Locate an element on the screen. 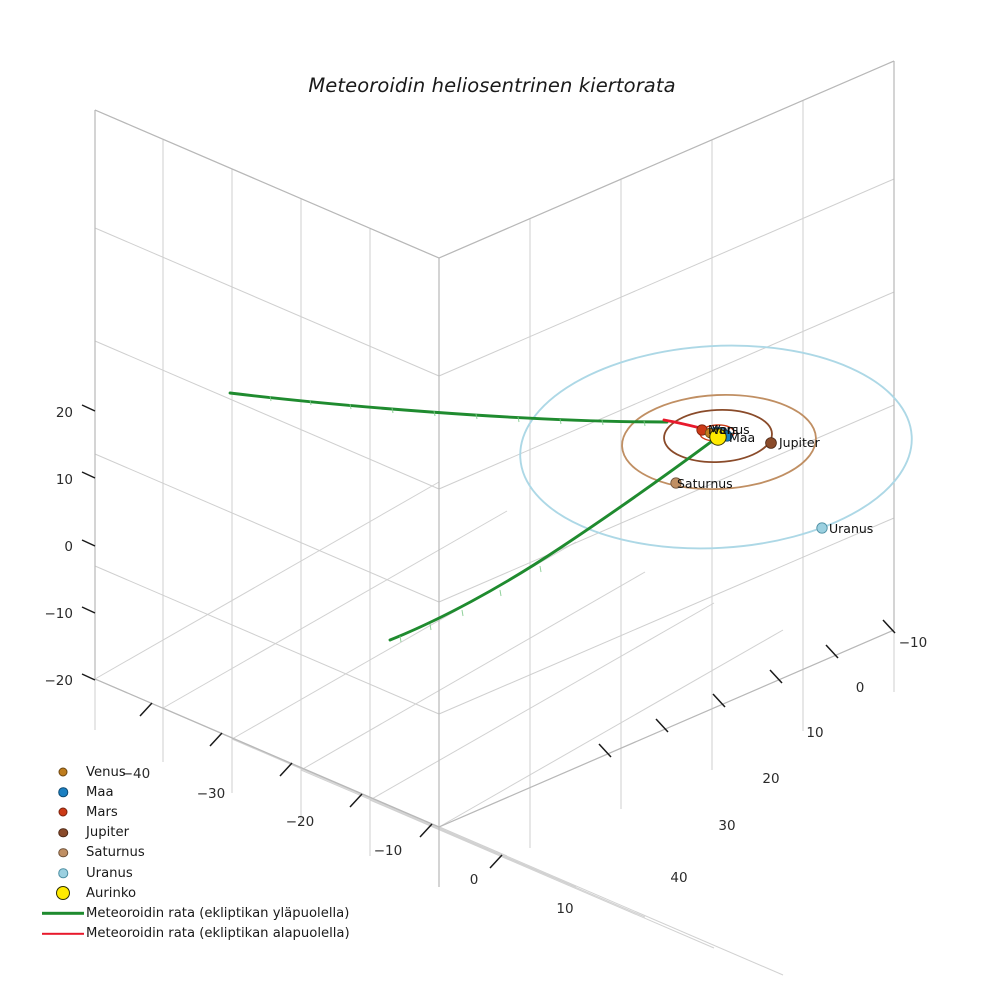 This screenshot has width=984, height=984. z-tick-label: −10 is located at coordinates (59, 614).